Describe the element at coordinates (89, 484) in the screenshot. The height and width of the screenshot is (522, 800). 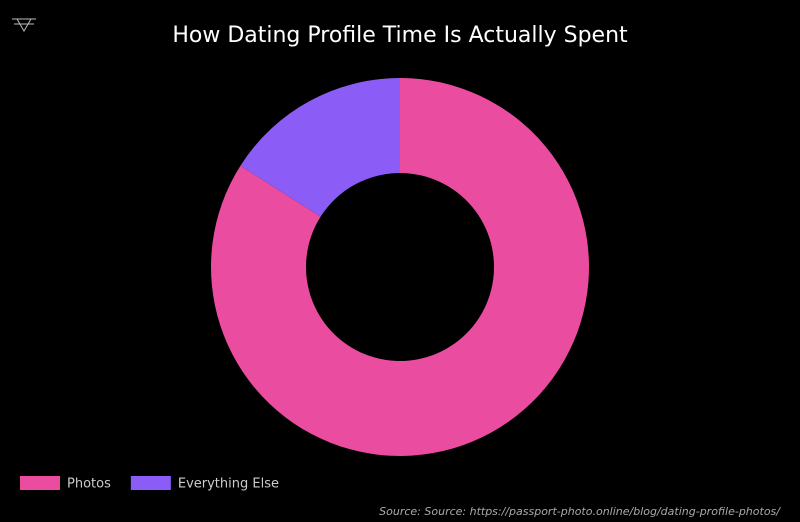
I see `legend-label: Photos` at that location.